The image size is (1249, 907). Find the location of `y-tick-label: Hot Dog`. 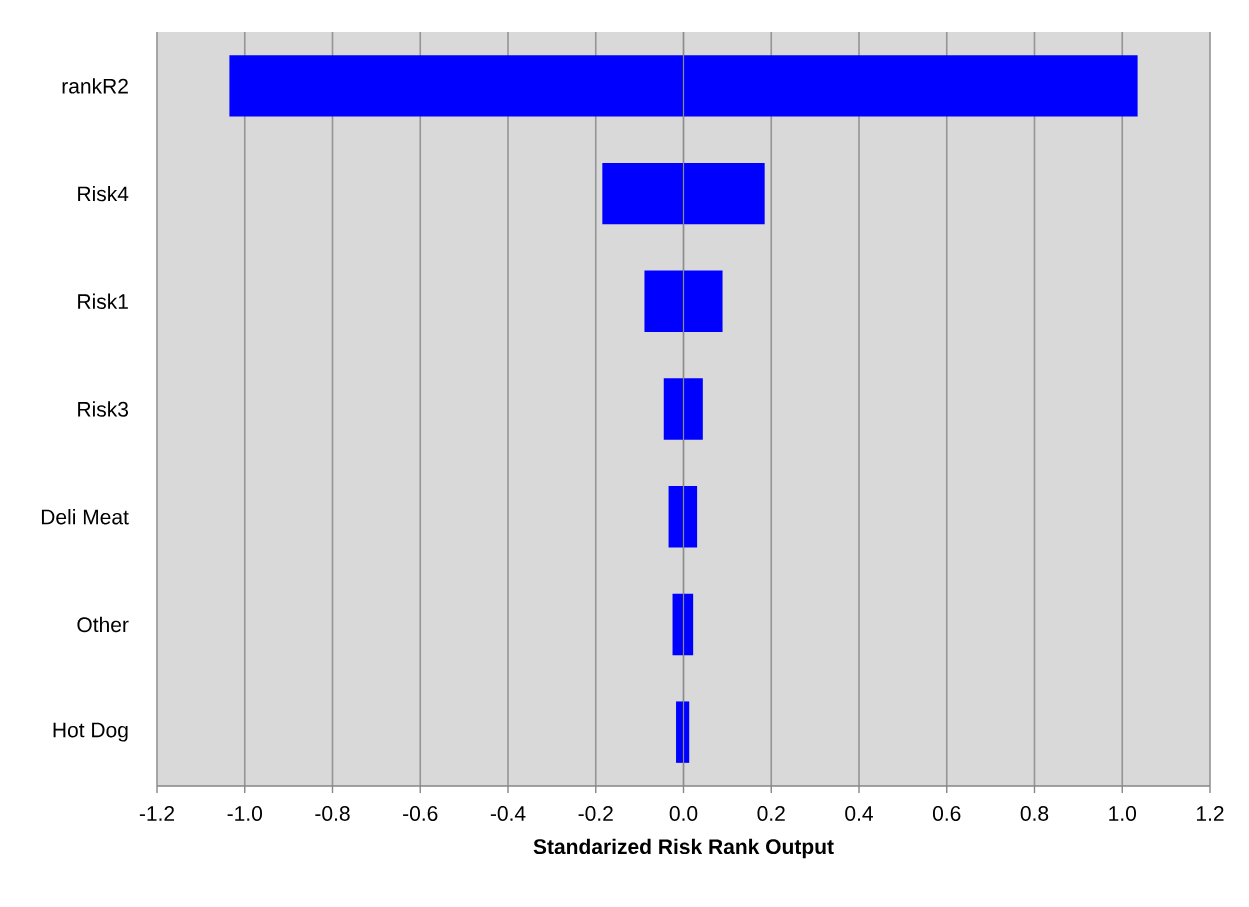

y-tick-label: Hot Dog is located at coordinates (90, 732).